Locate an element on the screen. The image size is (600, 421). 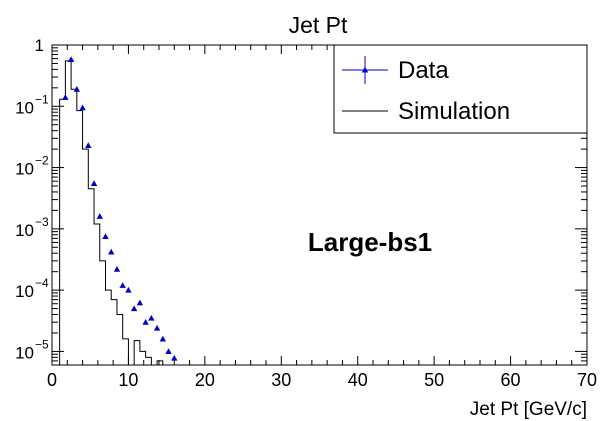
x-tick-label: 0 is located at coordinates (52, 380).